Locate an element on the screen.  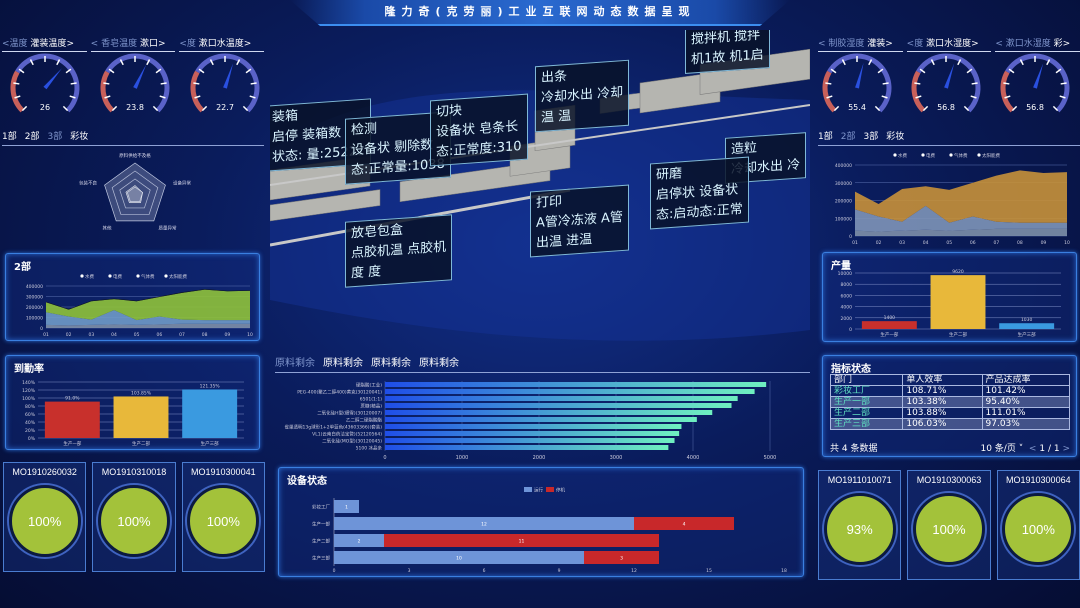
tab-label: 彩 is located at coordinates (1058, 44).